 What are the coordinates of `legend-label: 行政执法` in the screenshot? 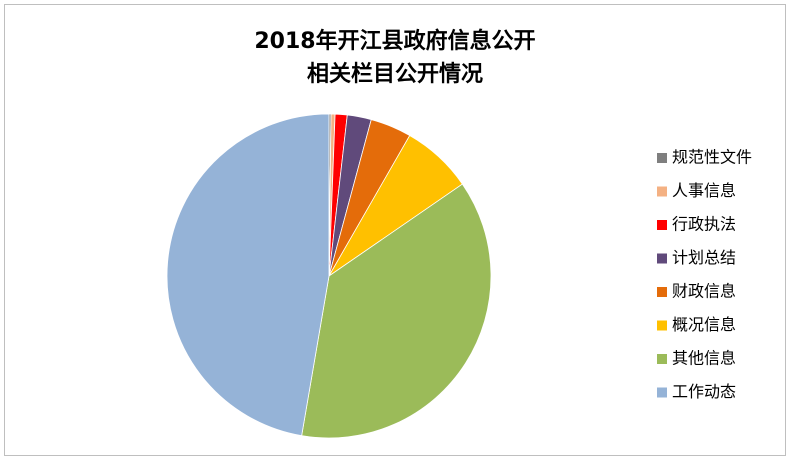 It's located at (704, 224).